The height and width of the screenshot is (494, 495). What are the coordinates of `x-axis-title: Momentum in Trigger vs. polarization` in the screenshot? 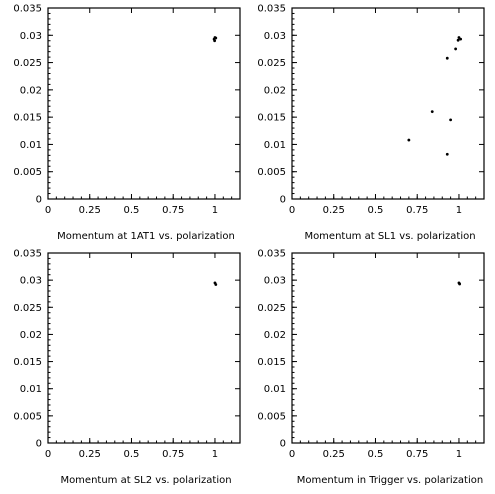 It's located at (390, 480).